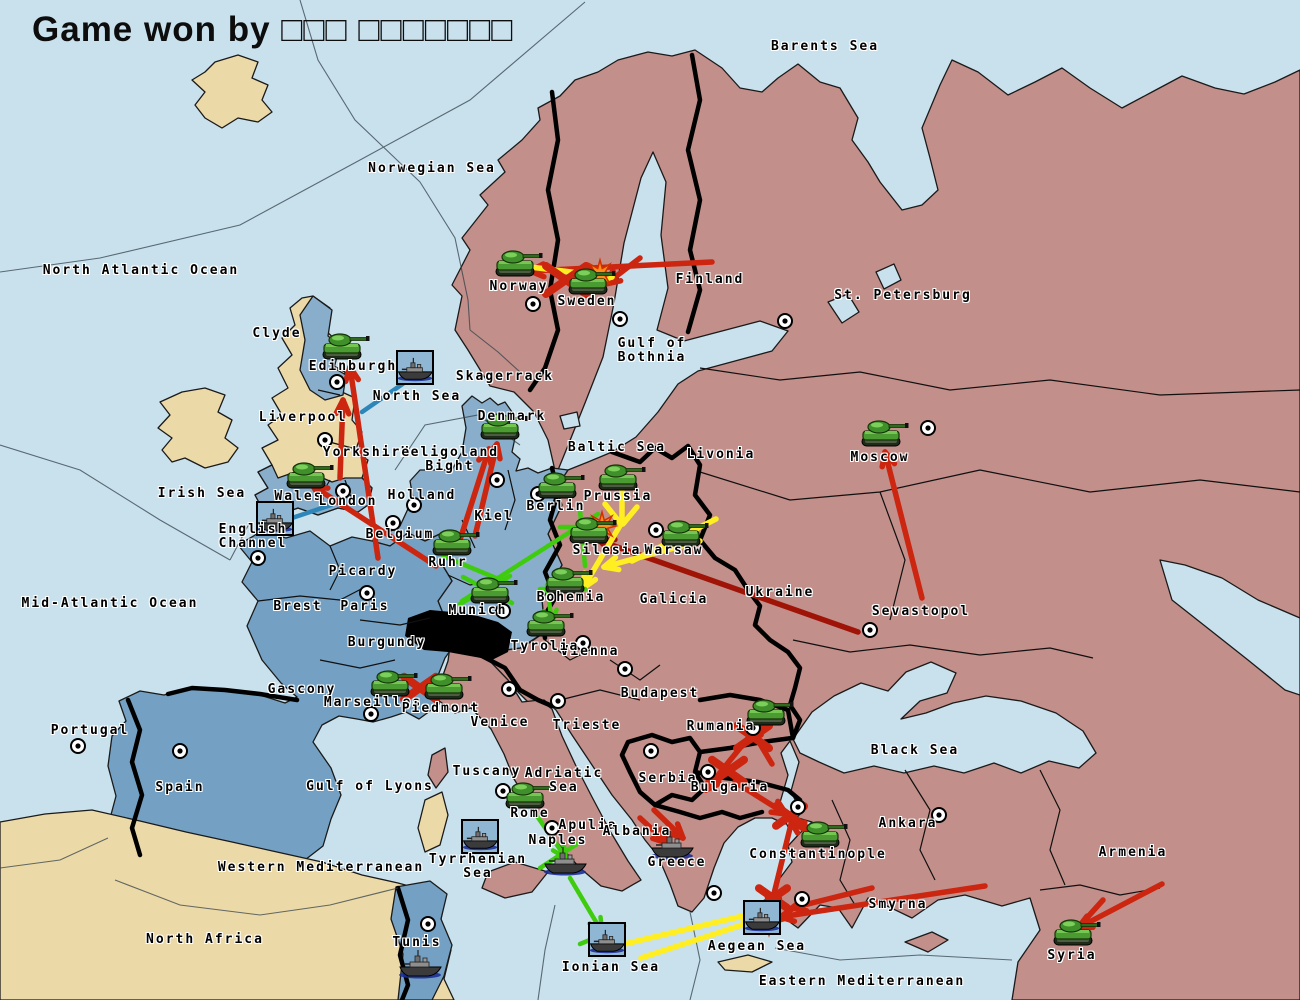 The width and height of the screenshot is (1300, 1000). What do you see at coordinates (478, 866) in the screenshot?
I see `sea-label-tyrrhenian-sea: Tyrrhenian Sea` at bounding box center [478, 866].